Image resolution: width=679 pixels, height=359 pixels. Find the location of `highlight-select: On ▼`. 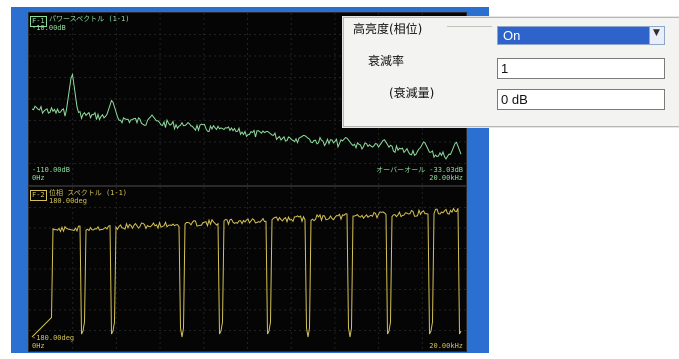

highlight-select: On ▼ is located at coordinates (581, 35).